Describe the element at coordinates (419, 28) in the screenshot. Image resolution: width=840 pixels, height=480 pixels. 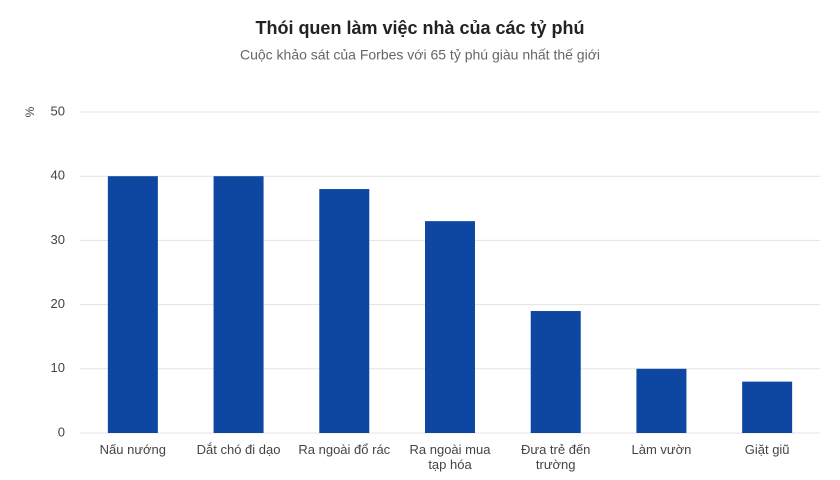
I see `chart-title: Thói quen làm việc nhà của các tỷ phú` at that location.